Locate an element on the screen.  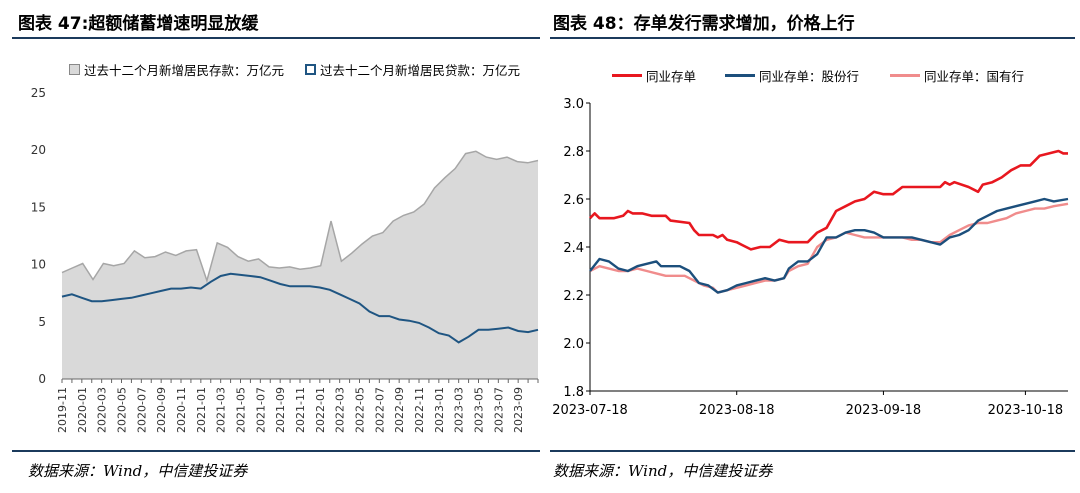
ncd-line is located at coordinates (828, 200).